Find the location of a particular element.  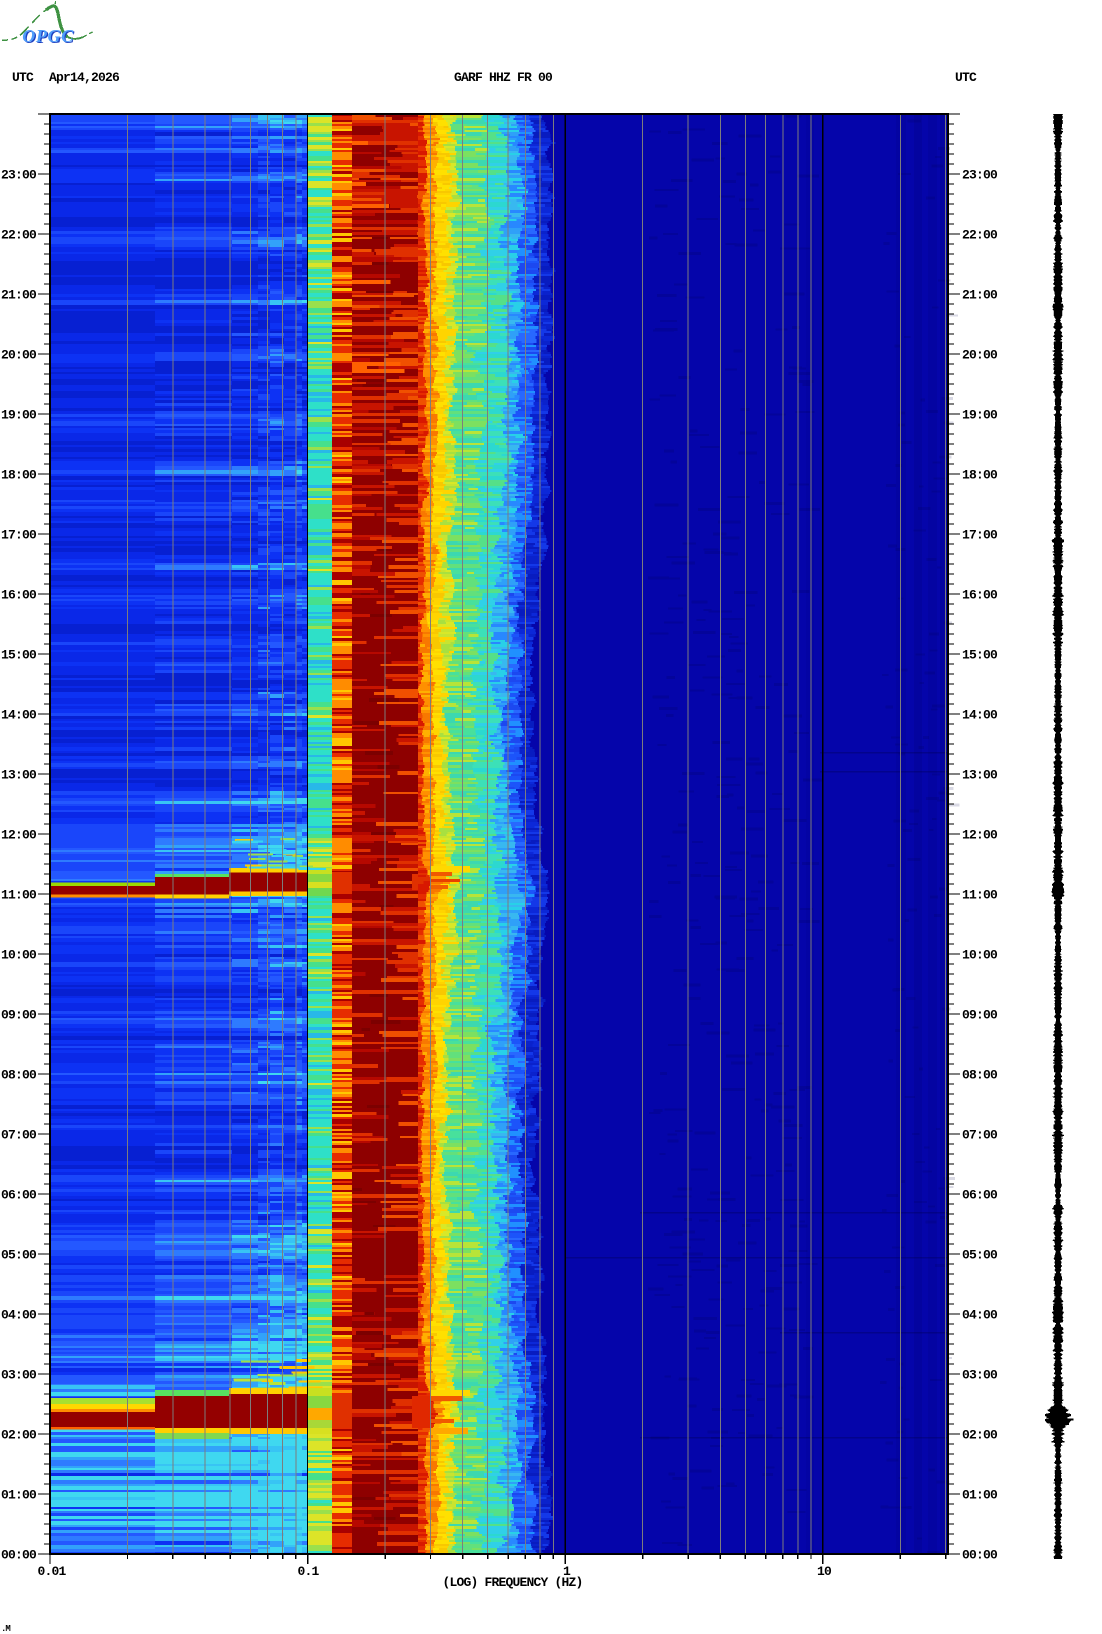

svg-text: 0.1 is located at coordinates (308, 1571).